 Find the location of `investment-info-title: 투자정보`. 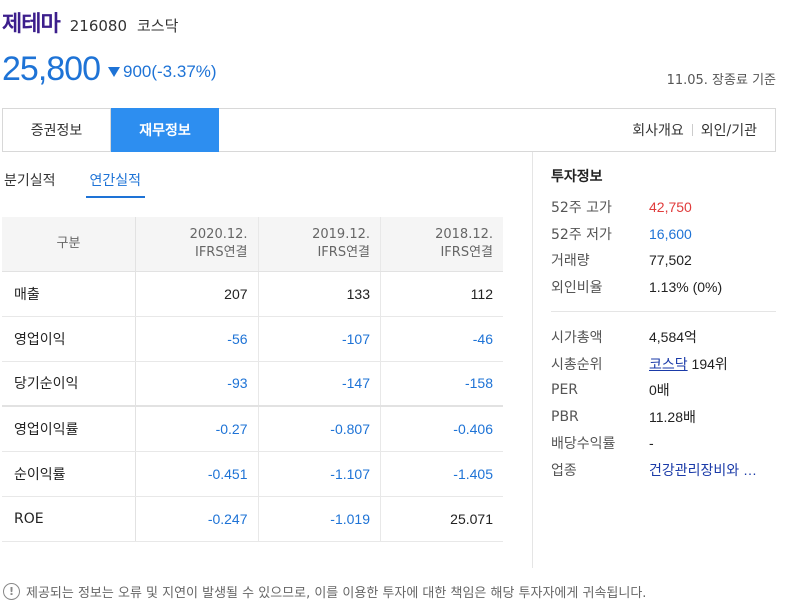

investment-info-title: 투자정보 is located at coordinates (577, 177).